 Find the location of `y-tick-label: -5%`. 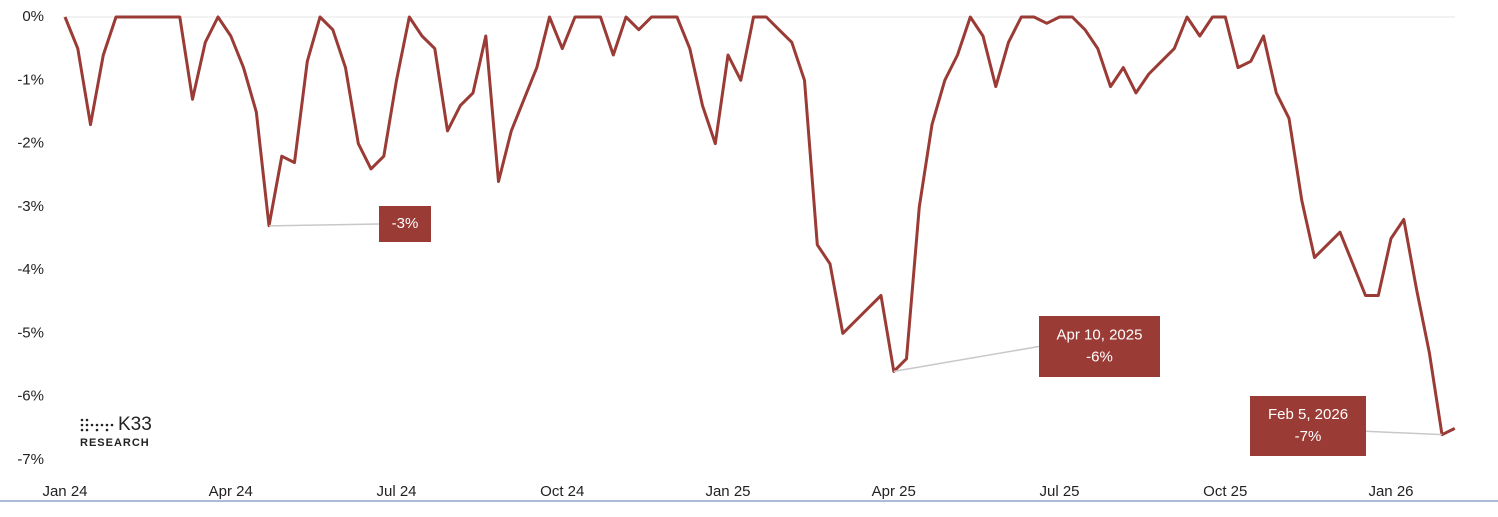

y-tick-label: -5% is located at coordinates (30, 332).